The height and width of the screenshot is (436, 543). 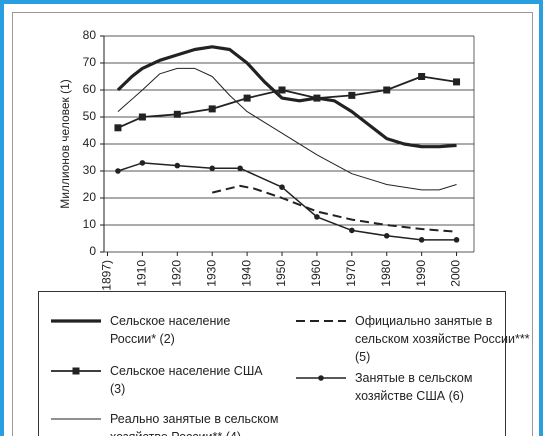 I want to click on y-tick-label: 60, so click(x=90, y=89).